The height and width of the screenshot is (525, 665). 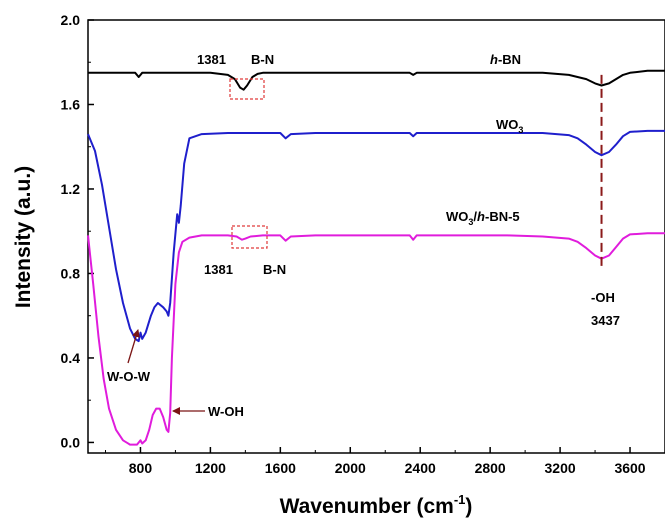 What do you see at coordinates (71, 189) in the screenshot?
I see `y-tick-label-1.2: 1.2` at bounding box center [71, 189].